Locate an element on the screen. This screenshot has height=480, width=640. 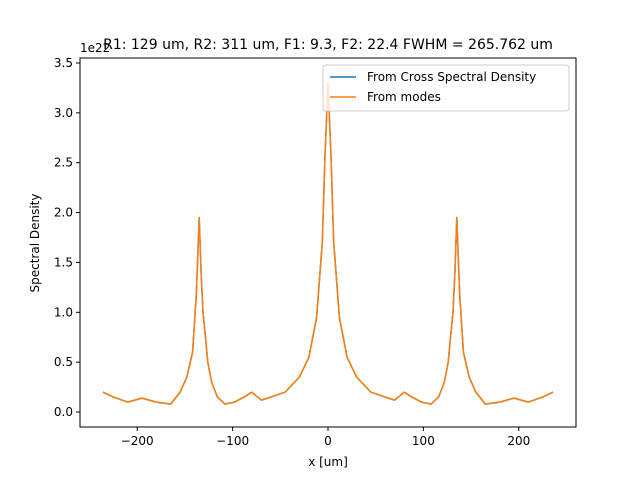
y-axis: 0.0 0.5 1.0 1.5 2.0 2.5 3.0 3.5 is located at coordinates (67, 237).